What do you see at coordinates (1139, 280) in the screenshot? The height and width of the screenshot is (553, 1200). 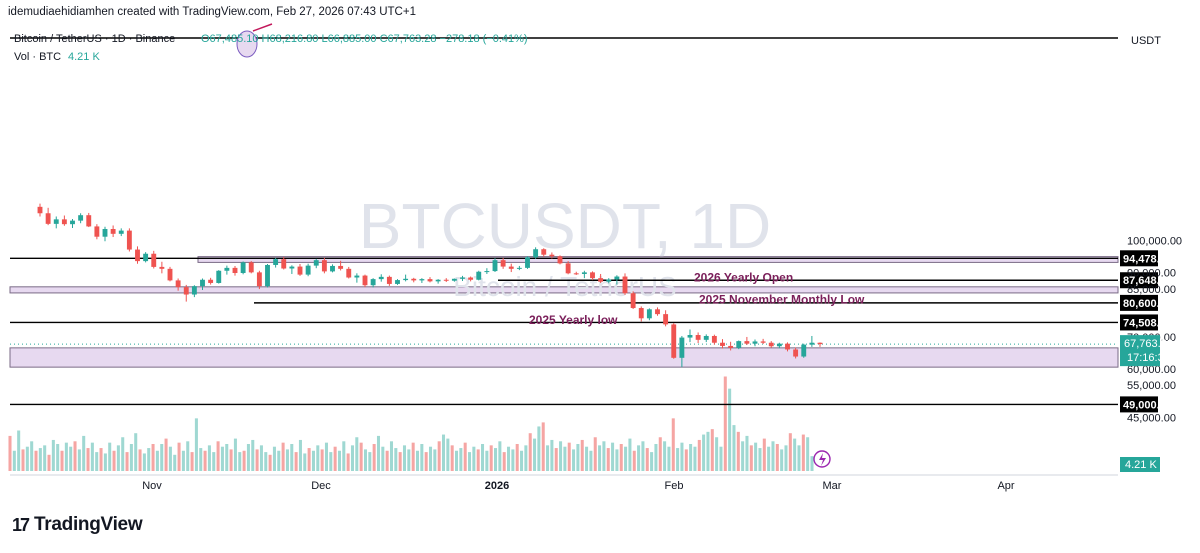 I see `price-level-badge` at bounding box center [1139, 280].